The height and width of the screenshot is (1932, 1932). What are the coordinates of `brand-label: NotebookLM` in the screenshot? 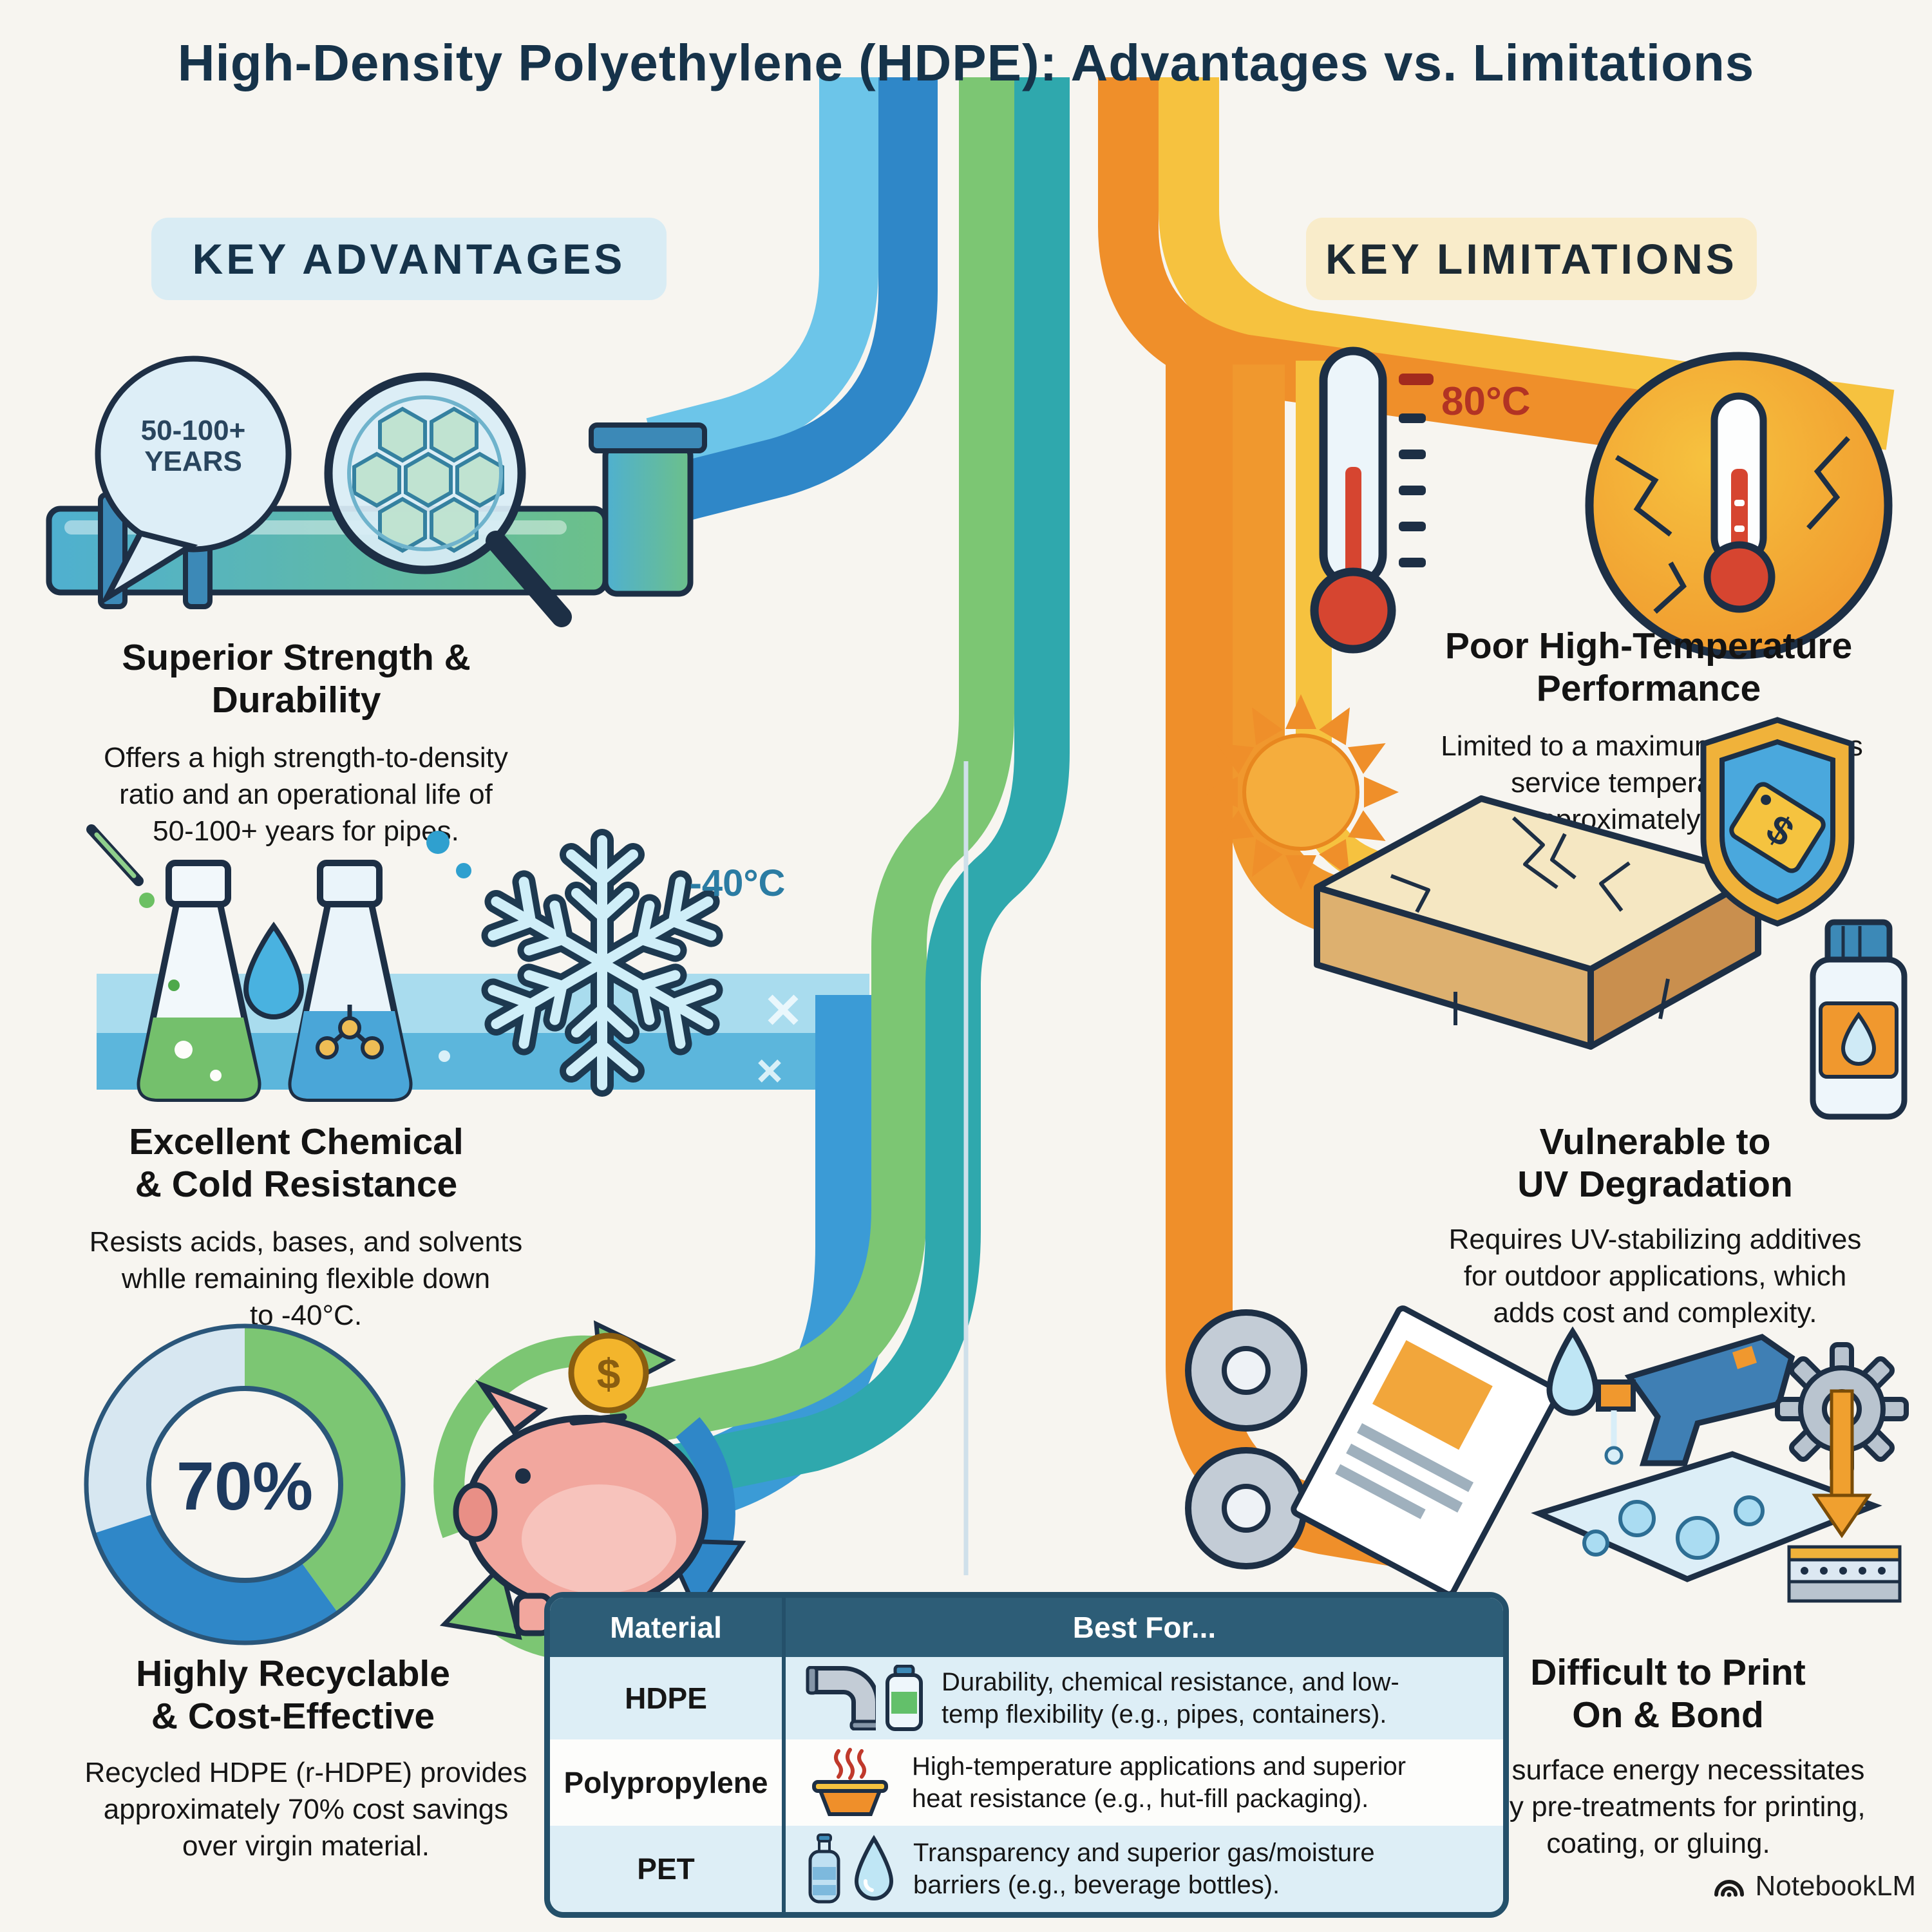 It's located at (1836, 1886).